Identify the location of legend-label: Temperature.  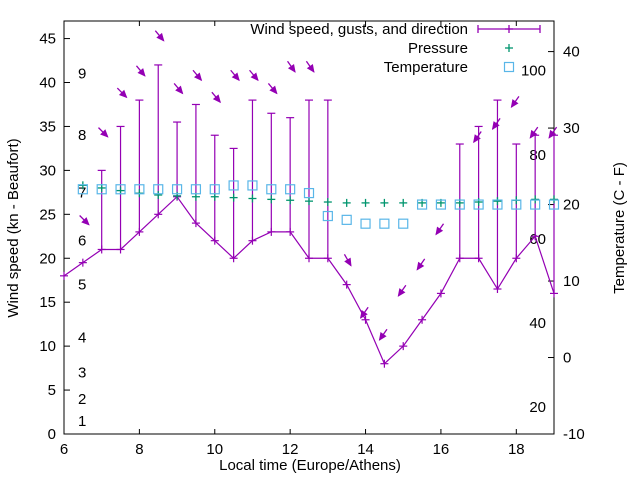
(426, 67).